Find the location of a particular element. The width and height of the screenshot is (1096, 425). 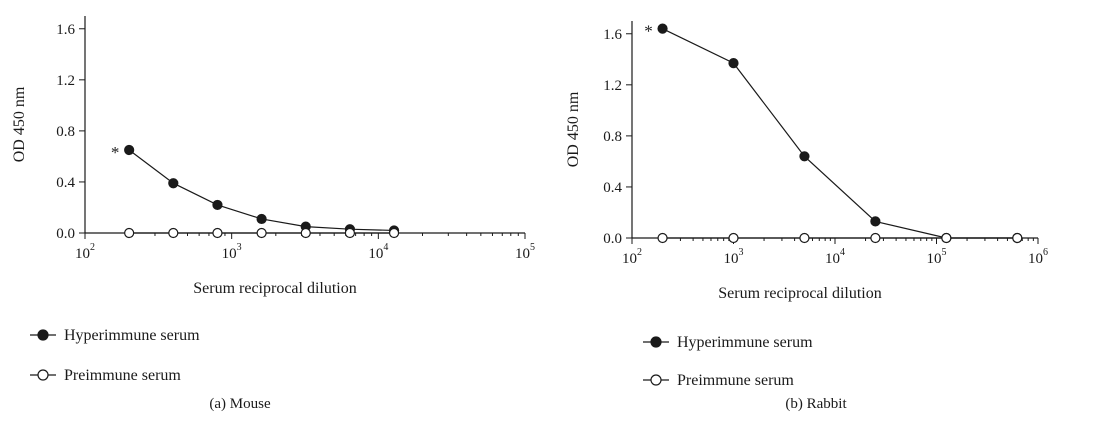

panel-caption: (b) Rabbit is located at coordinates (816, 404).